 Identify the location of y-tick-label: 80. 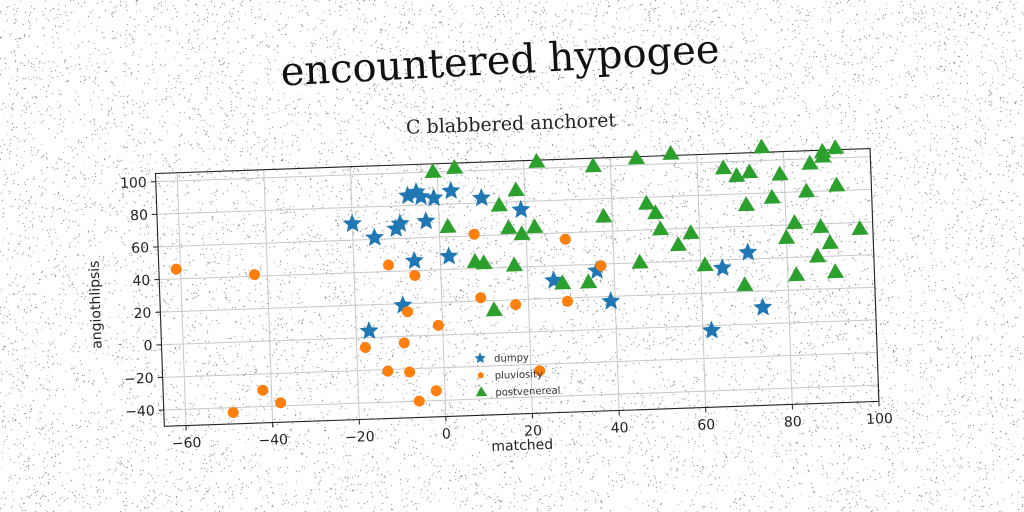
(139, 216).